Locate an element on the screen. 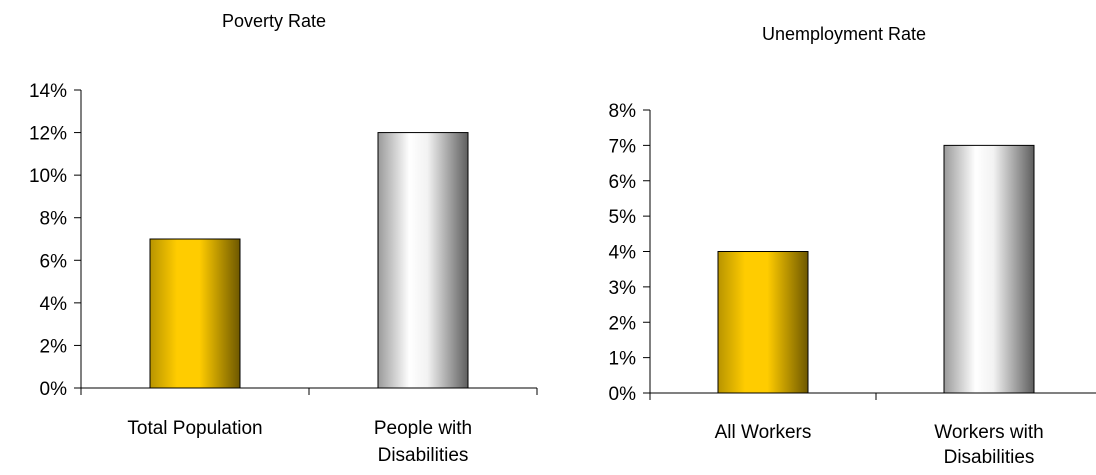 The image size is (1096, 475). unemployment-y-tick-label: 3% is located at coordinates (623, 288).